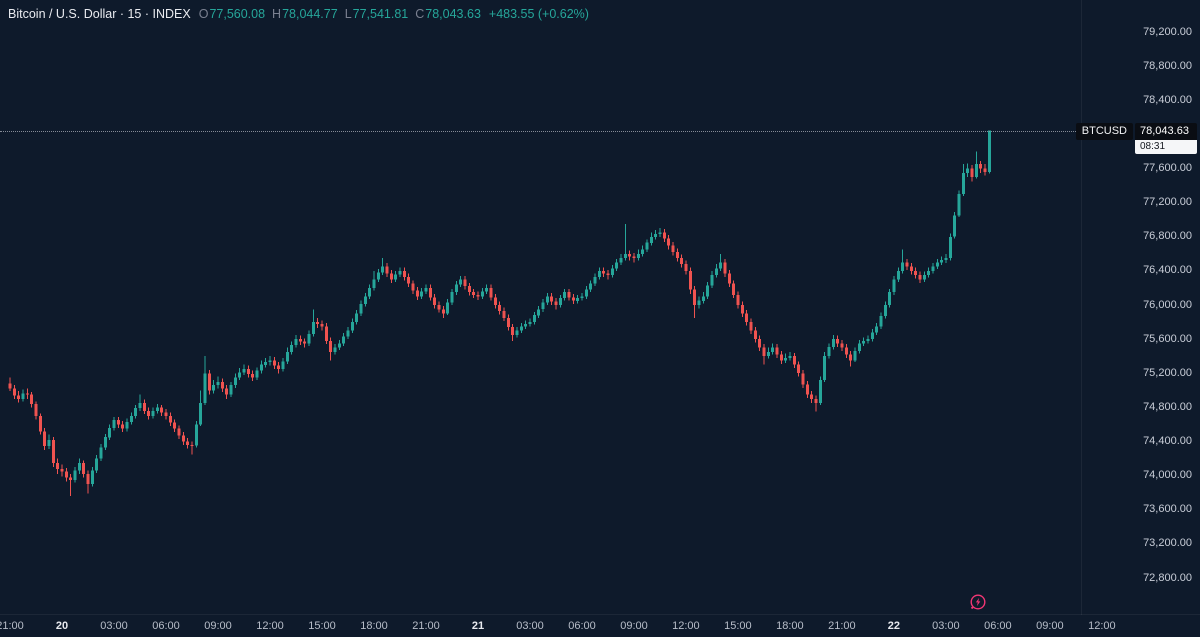 The image size is (1200, 637). I want to click on close-value: 78,043.63, so click(453, 14).